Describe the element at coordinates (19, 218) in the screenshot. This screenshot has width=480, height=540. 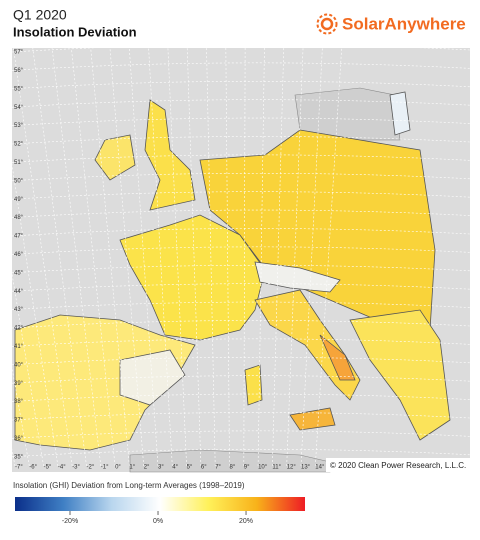
I see `latitude-label: 48°` at that location.